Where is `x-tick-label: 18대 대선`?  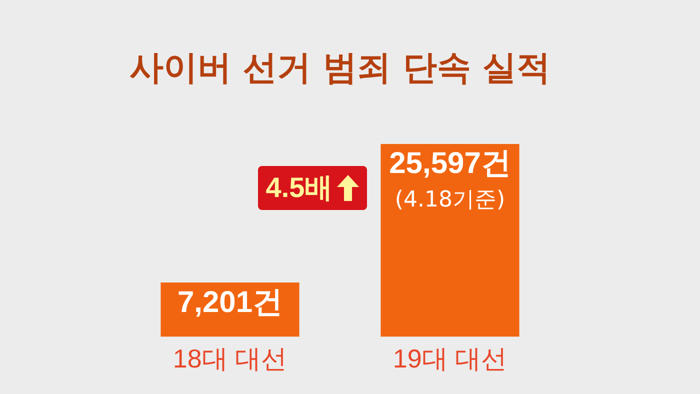
x-tick-label: 18대 대선 is located at coordinates (230, 359).